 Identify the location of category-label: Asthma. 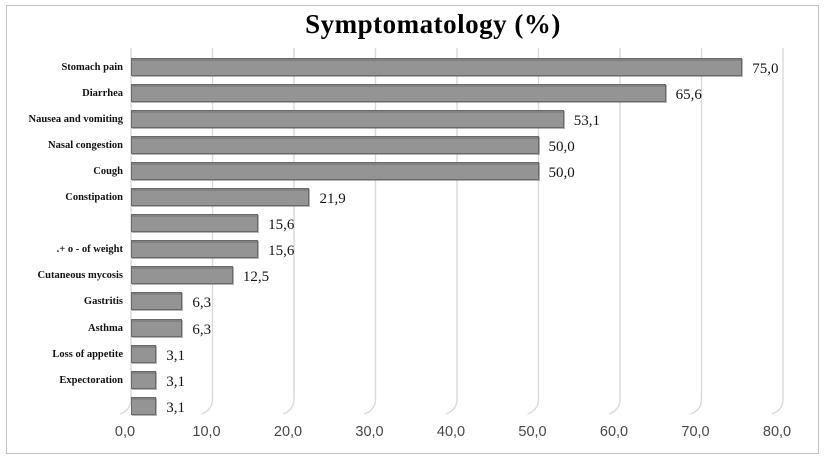
(105, 328).